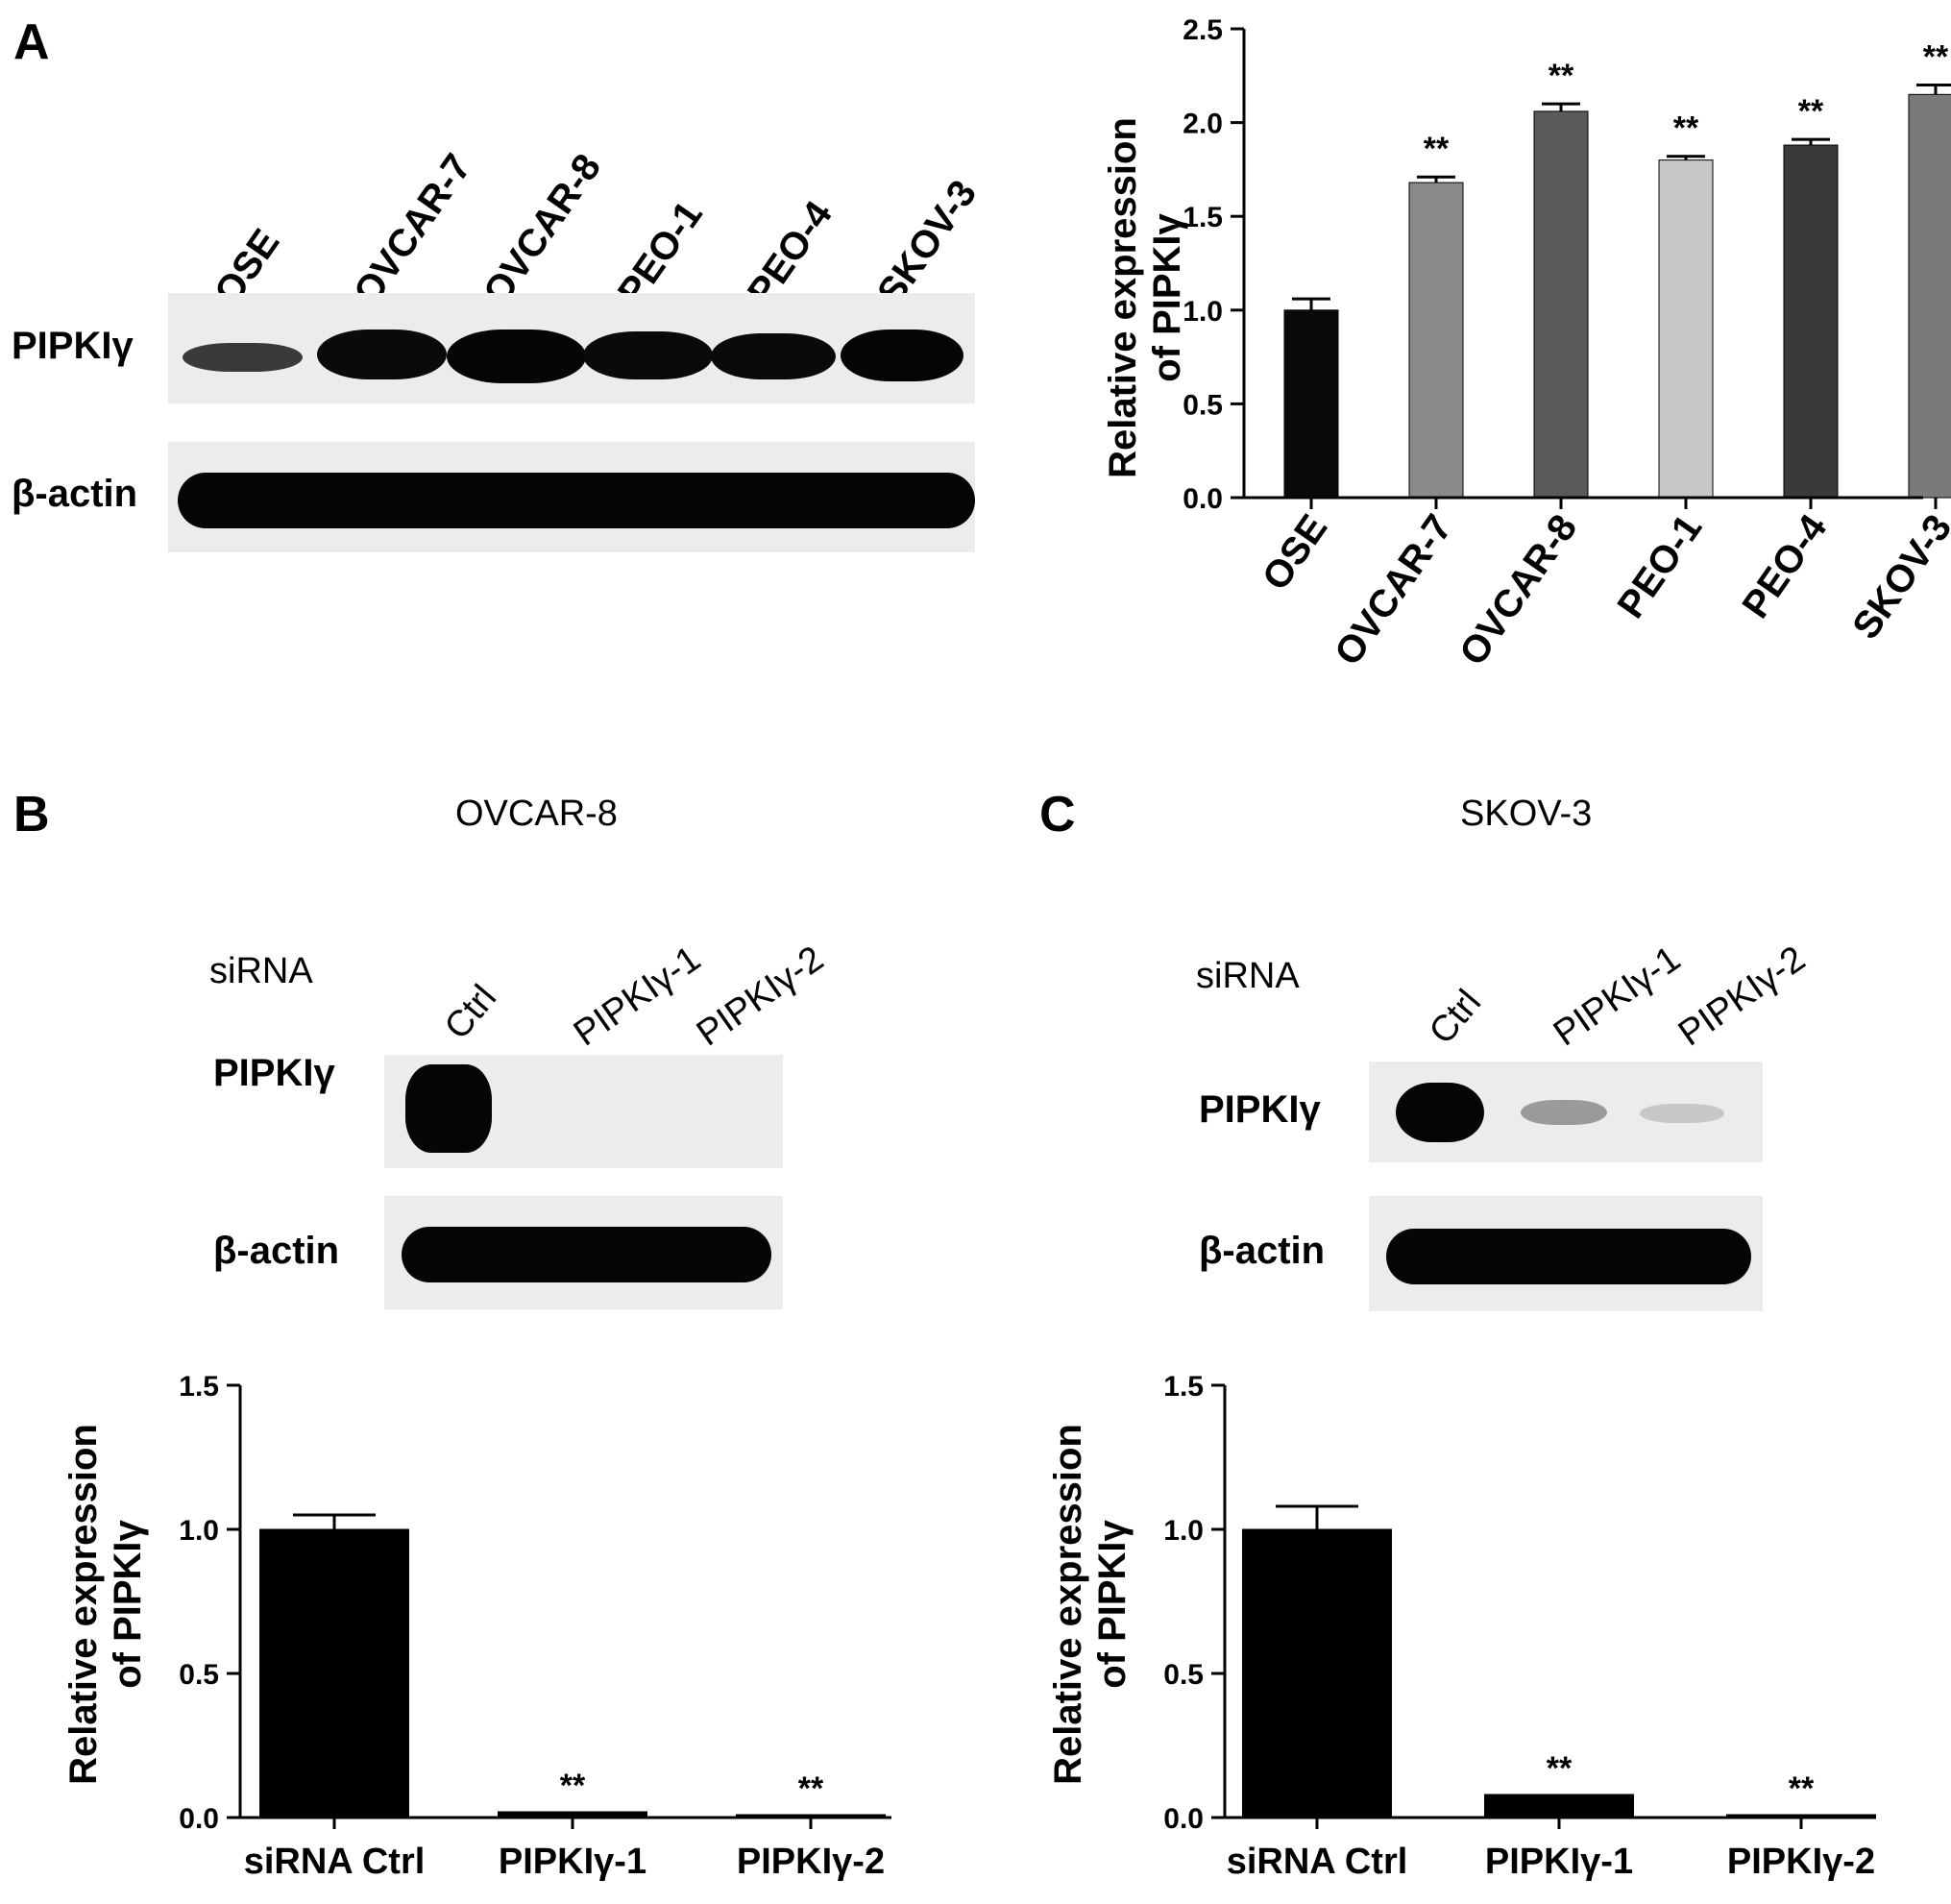  Describe the element at coordinates (31, 814) in the screenshot. I see `panel-letter-b: B` at that location.